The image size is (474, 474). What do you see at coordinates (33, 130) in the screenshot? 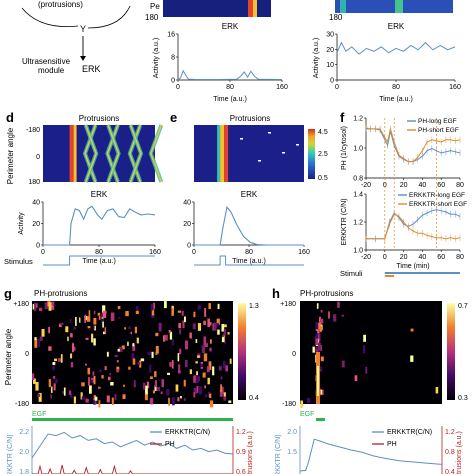
I see `panel-d-ytick-top: -180` at bounding box center [33, 130].